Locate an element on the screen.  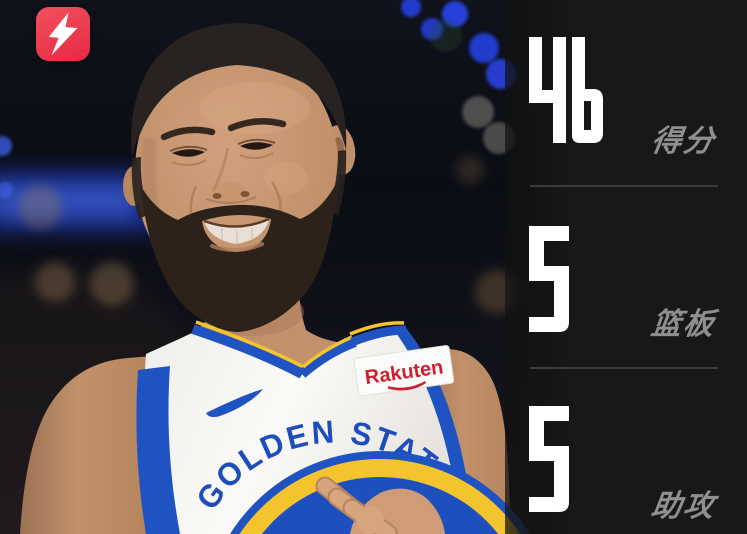
lightning-badge is located at coordinates (63, 34).